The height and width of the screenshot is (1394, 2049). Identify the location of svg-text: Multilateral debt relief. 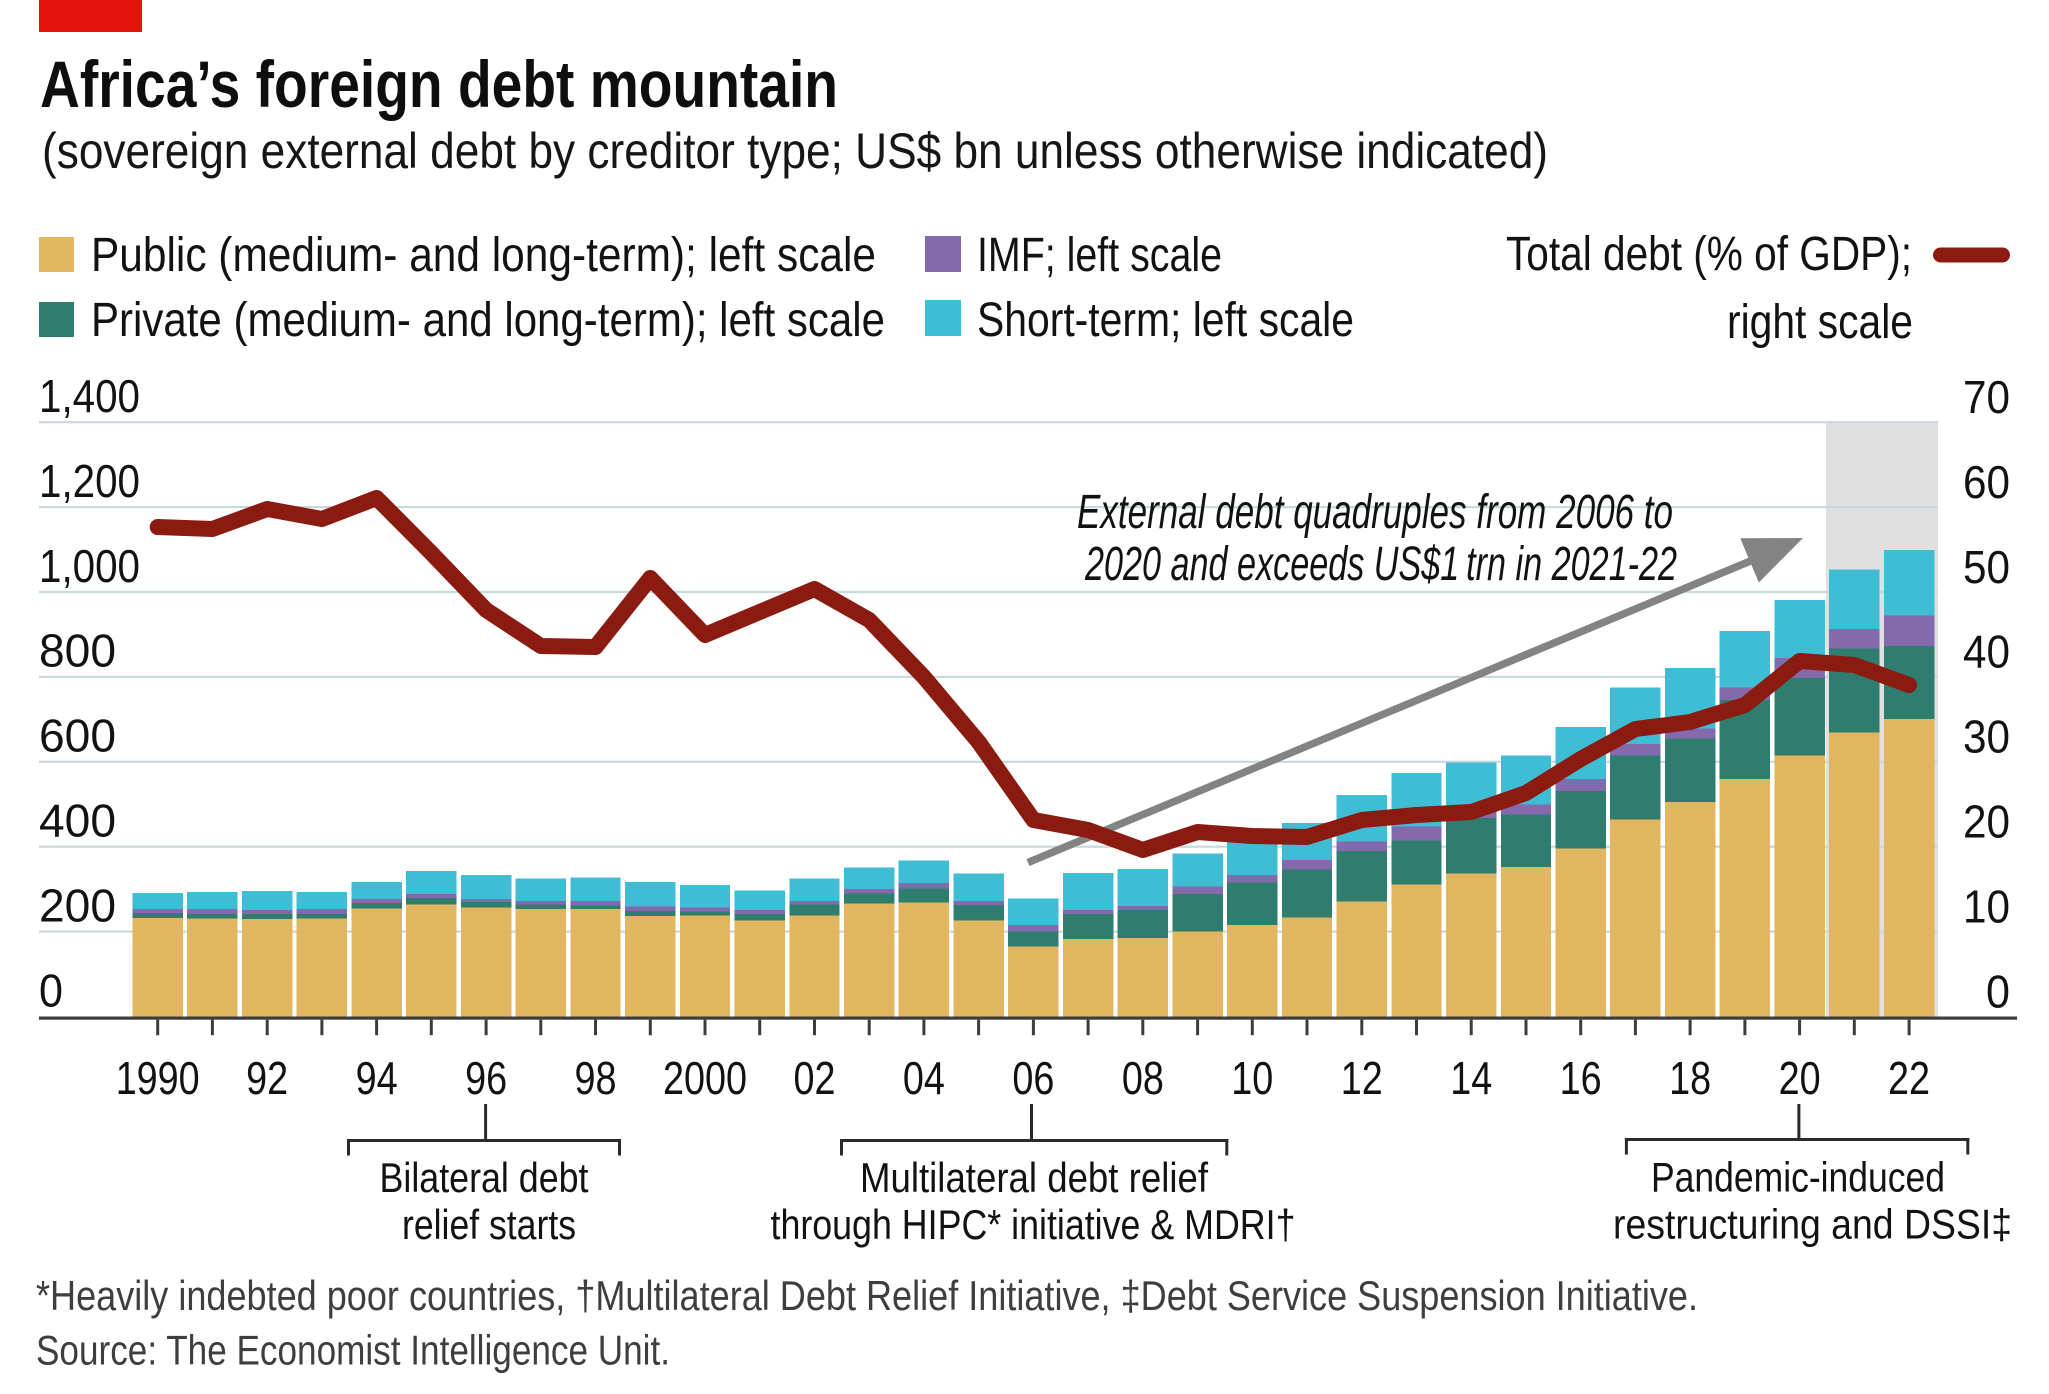
(1034, 1177).